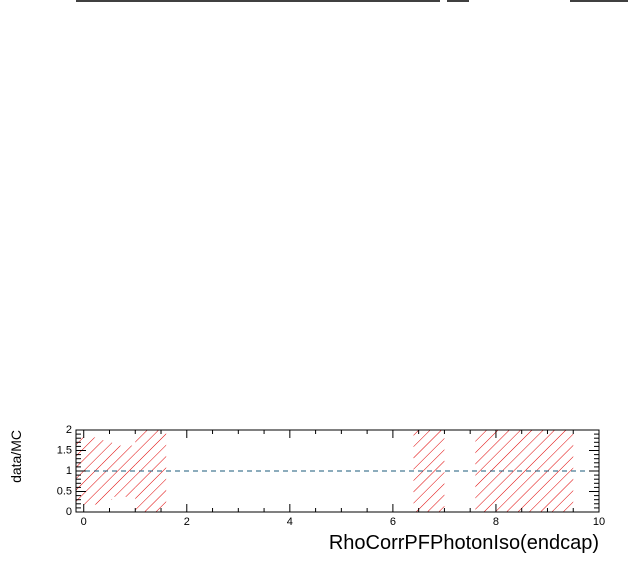  I want to click on y-tick-label: 0.5, so click(64, 492).